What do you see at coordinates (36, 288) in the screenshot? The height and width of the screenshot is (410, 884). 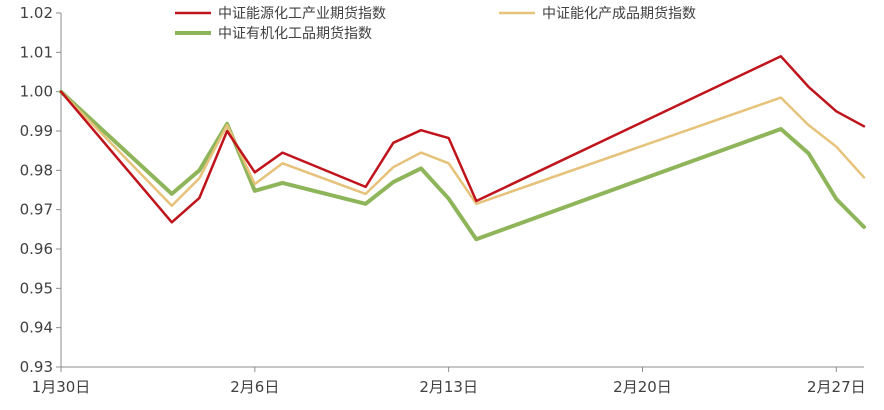 I see `y-tick-label: 0.95` at bounding box center [36, 288].